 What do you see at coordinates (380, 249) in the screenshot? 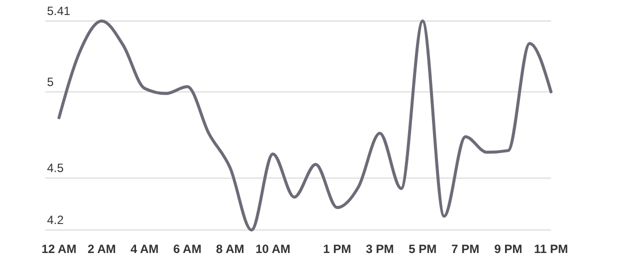
I see `x-tick-label: 3 PM` at bounding box center [380, 249].